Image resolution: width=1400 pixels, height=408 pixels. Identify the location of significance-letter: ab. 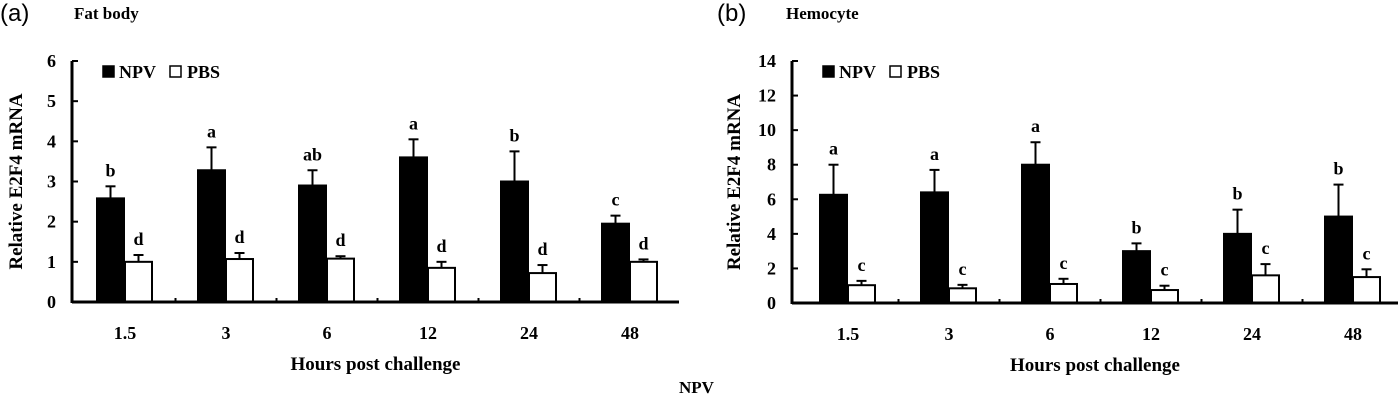
(312, 154).